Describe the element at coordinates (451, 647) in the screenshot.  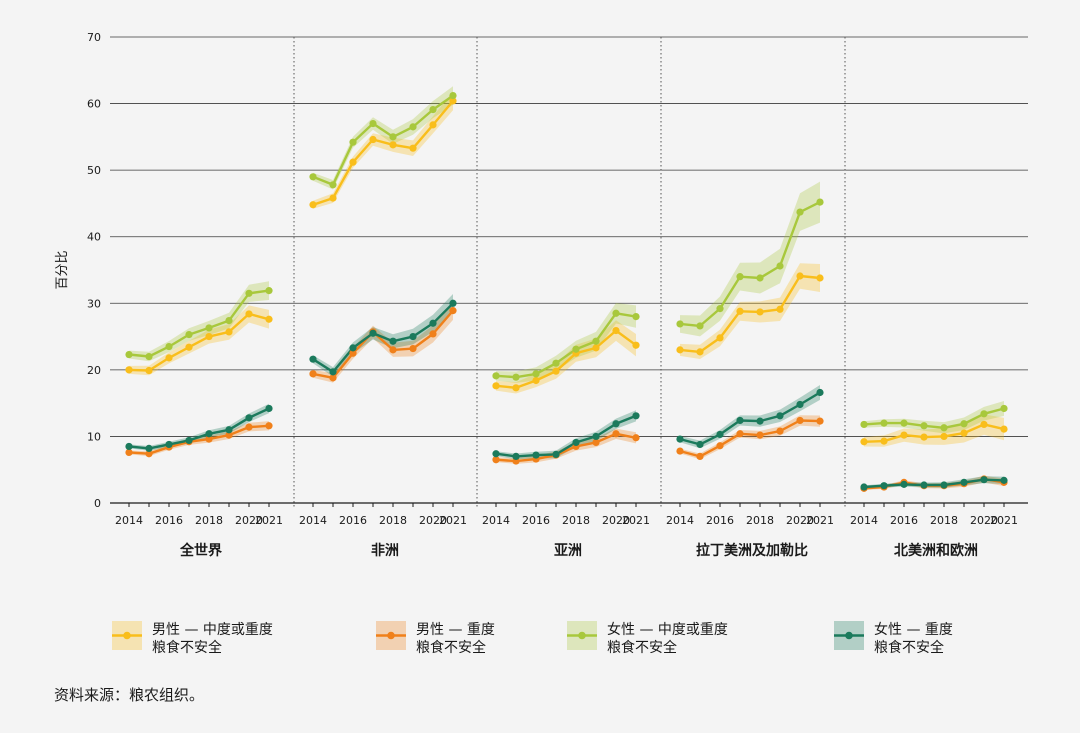
I see `legend-label: 粮食不安全` at that location.